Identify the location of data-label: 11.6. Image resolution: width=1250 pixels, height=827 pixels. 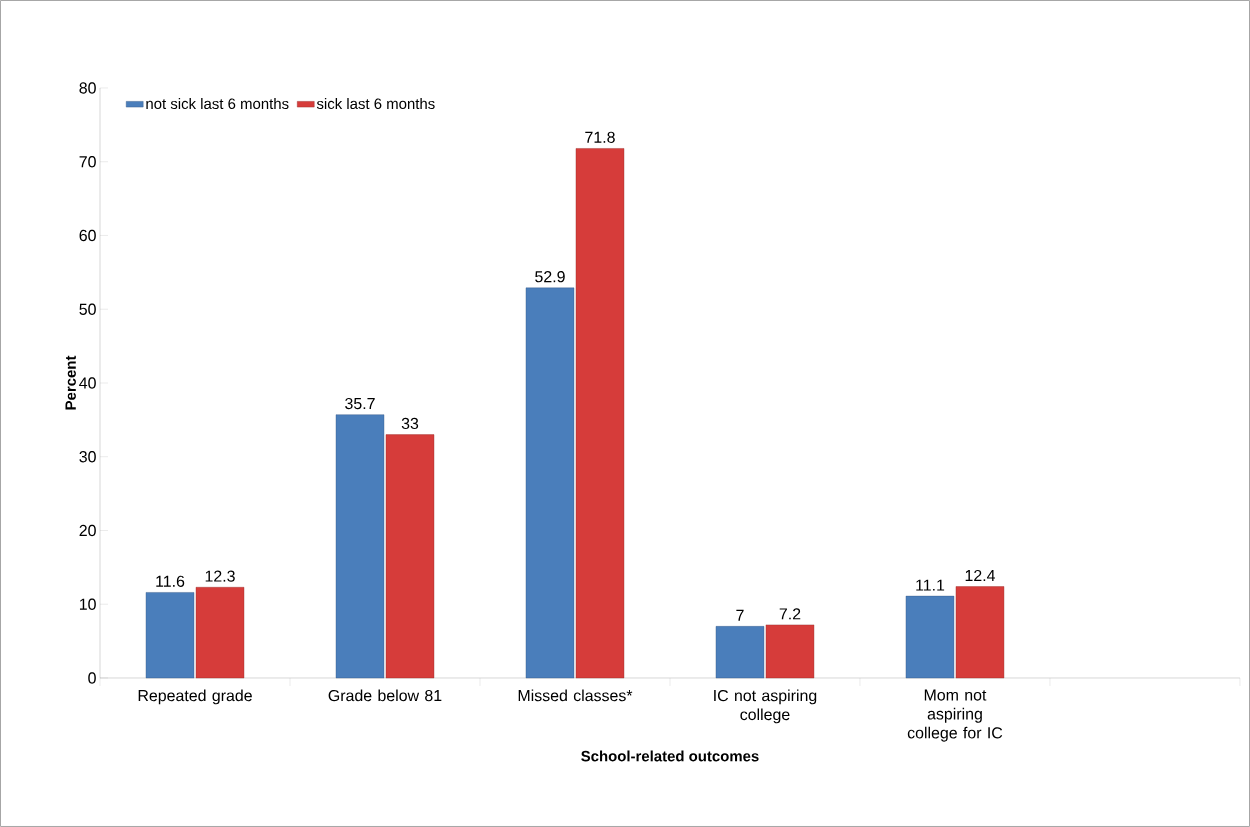
(170, 581).